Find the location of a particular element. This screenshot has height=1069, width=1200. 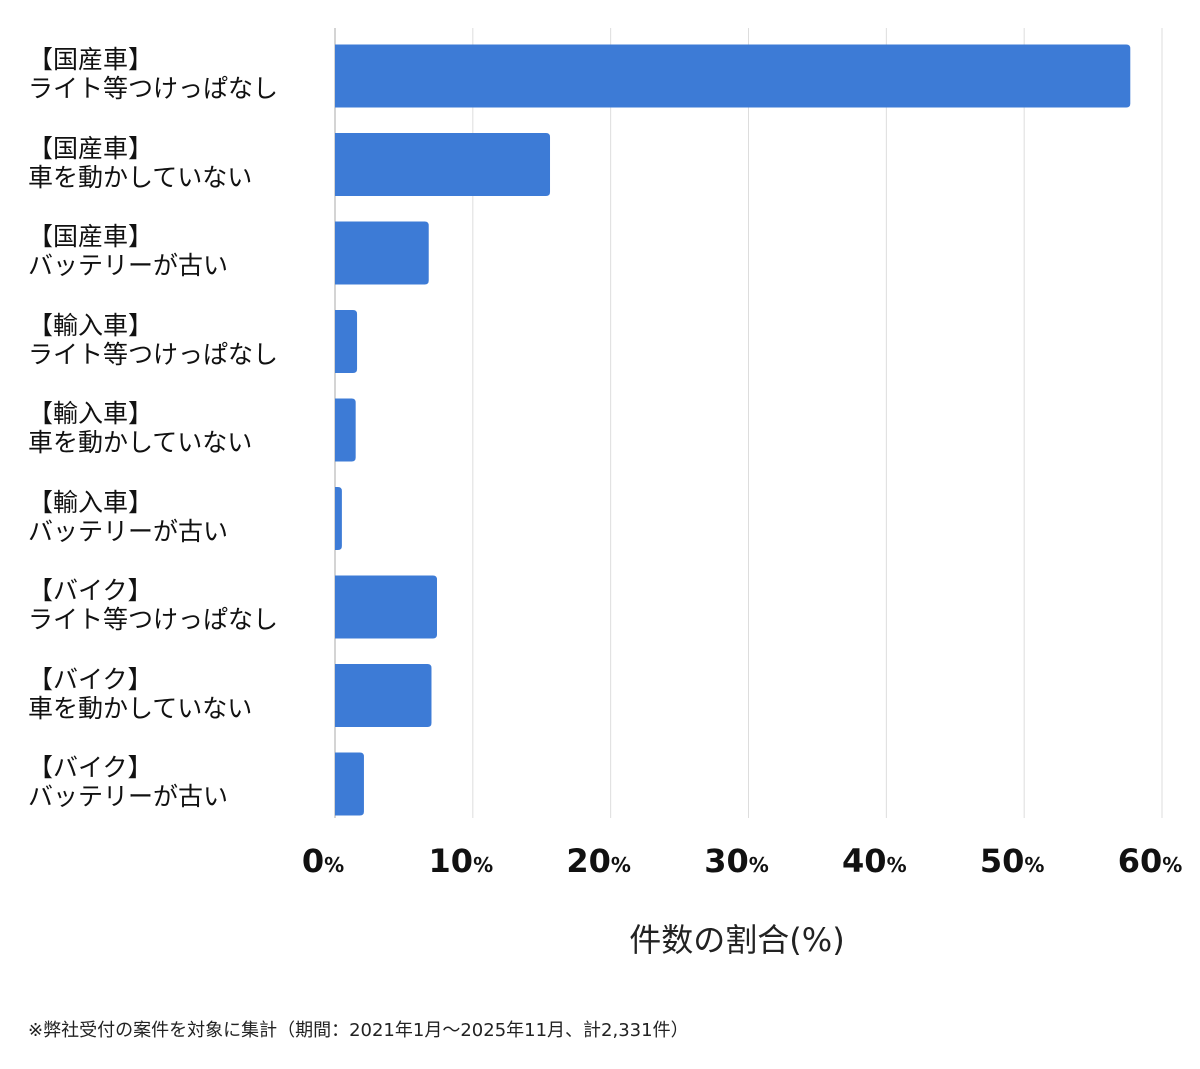

x-tick-label: 40% is located at coordinates (874, 861).